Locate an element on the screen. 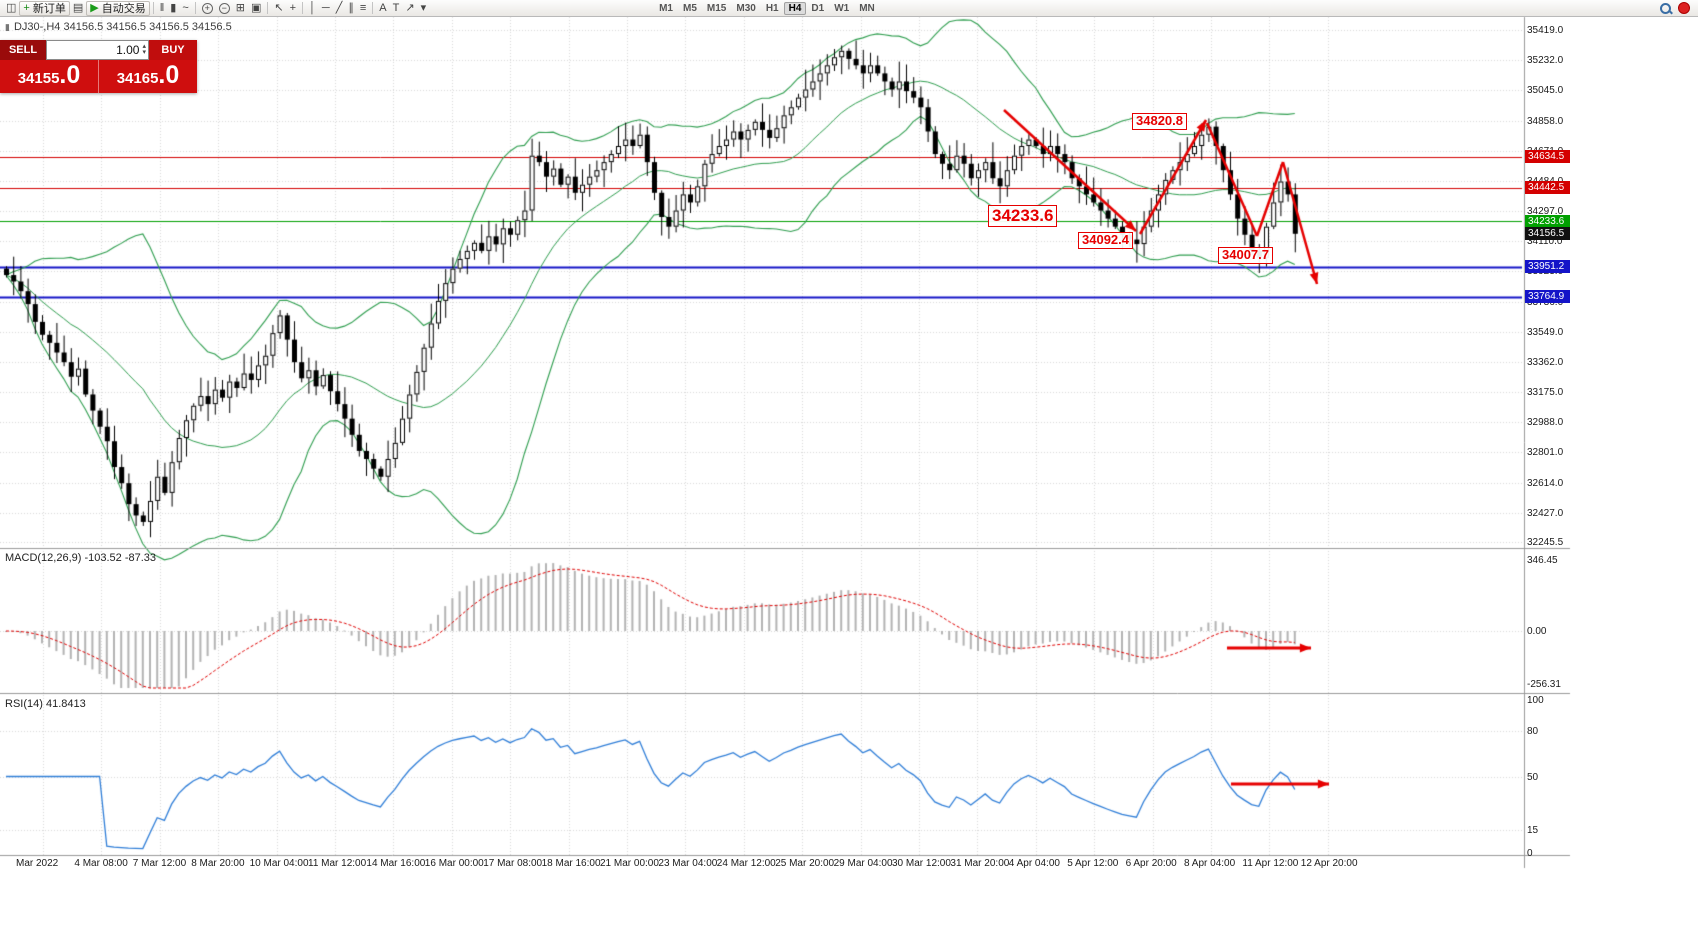 The width and height of the screenshot is (1698, 942). new-order-button: + 新订单 is located at coordinates (44, 8).